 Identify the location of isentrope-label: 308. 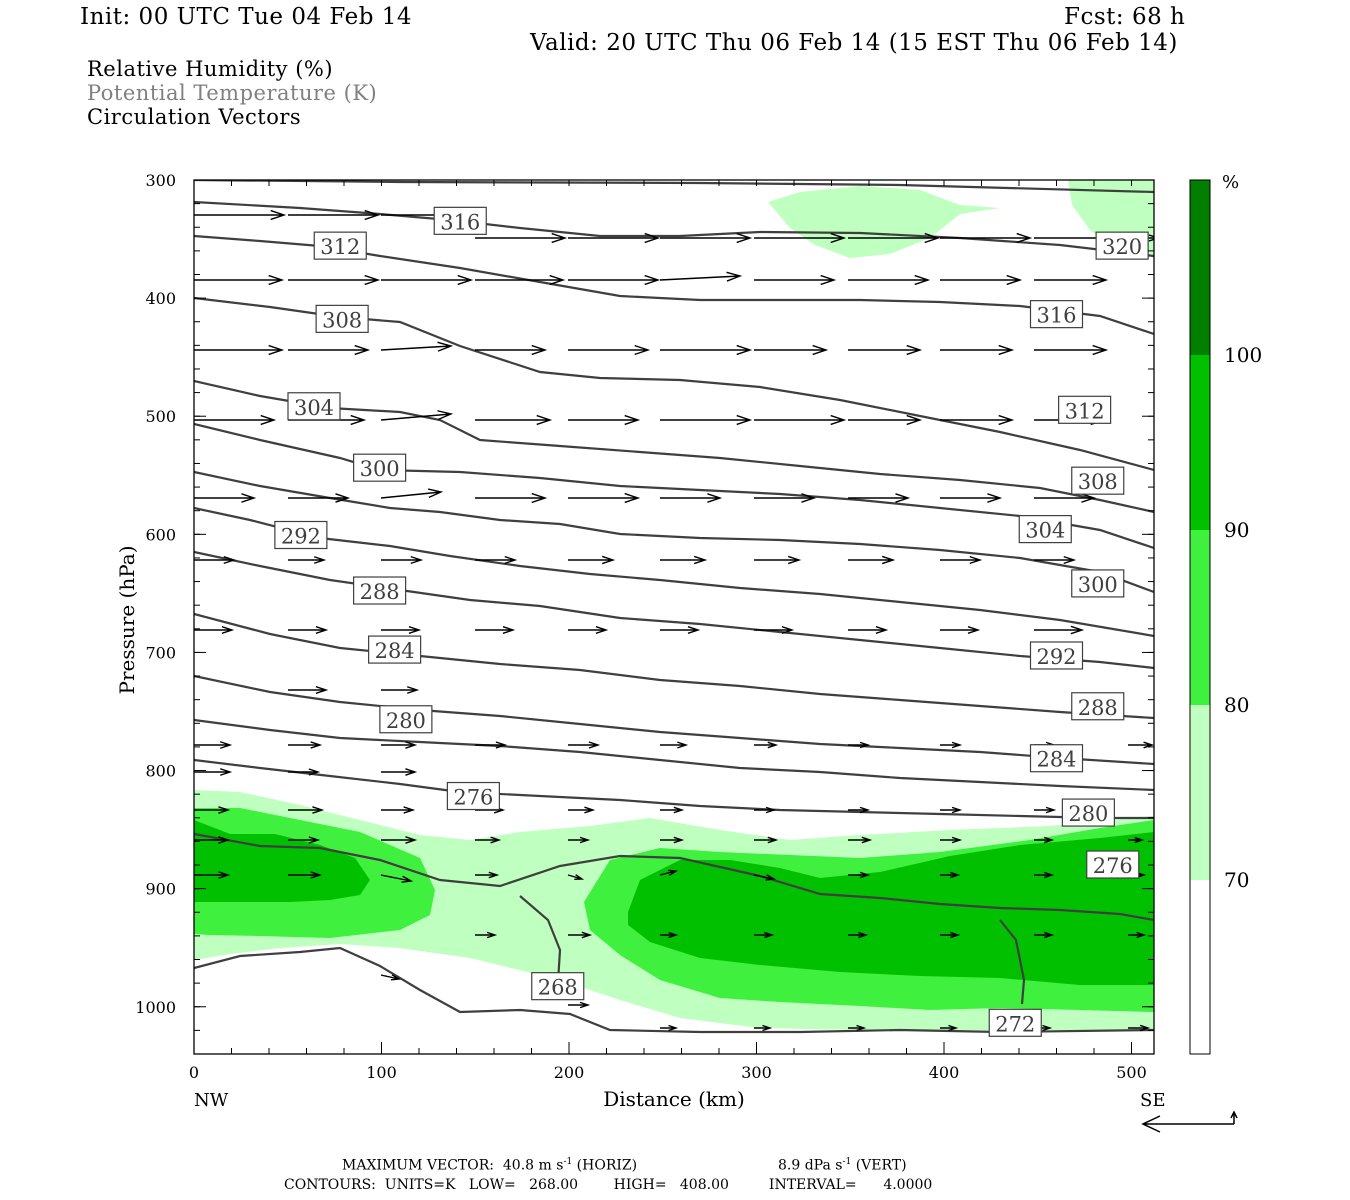
(1098, 482).